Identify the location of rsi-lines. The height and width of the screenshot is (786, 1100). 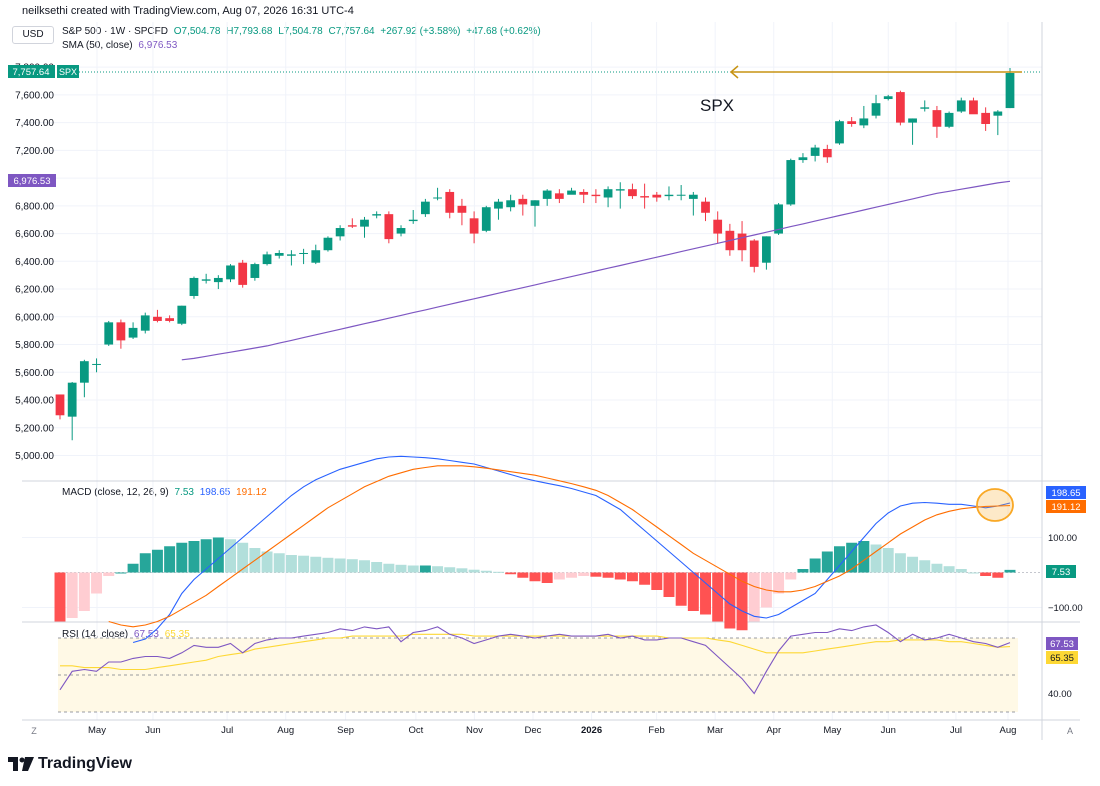
(535, 659).